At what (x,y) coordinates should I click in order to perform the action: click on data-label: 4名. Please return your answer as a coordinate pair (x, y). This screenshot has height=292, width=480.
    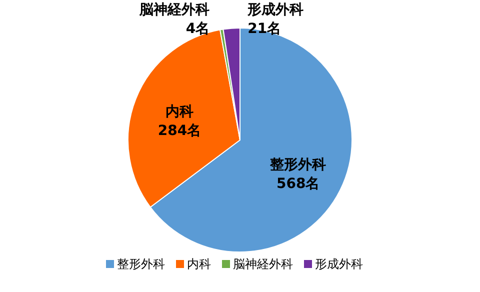
    Looking at the image, I should click on (198, 29).